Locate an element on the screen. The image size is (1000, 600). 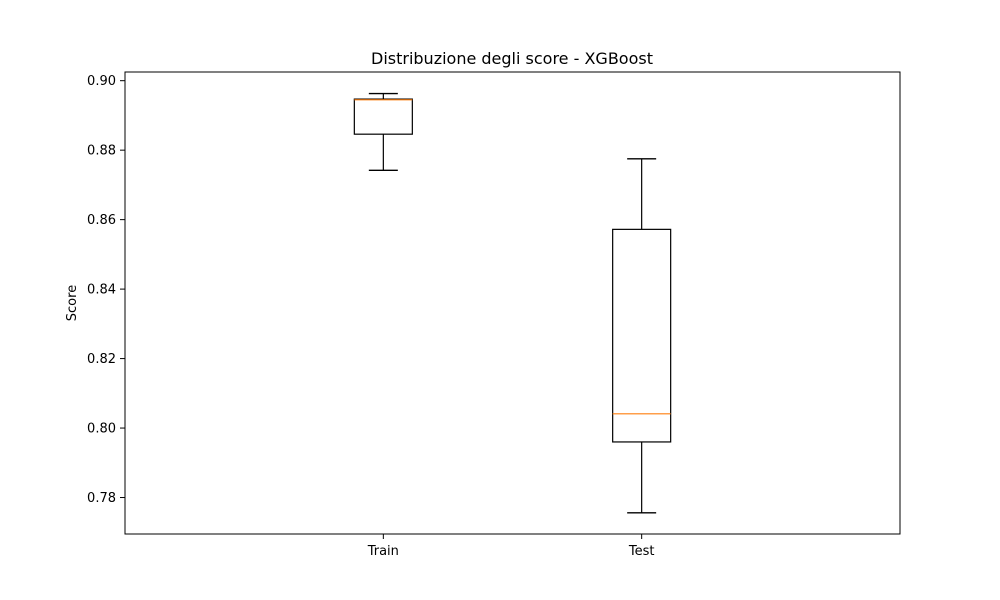
x-axis: Train Test is located at coordinates (511, 546).